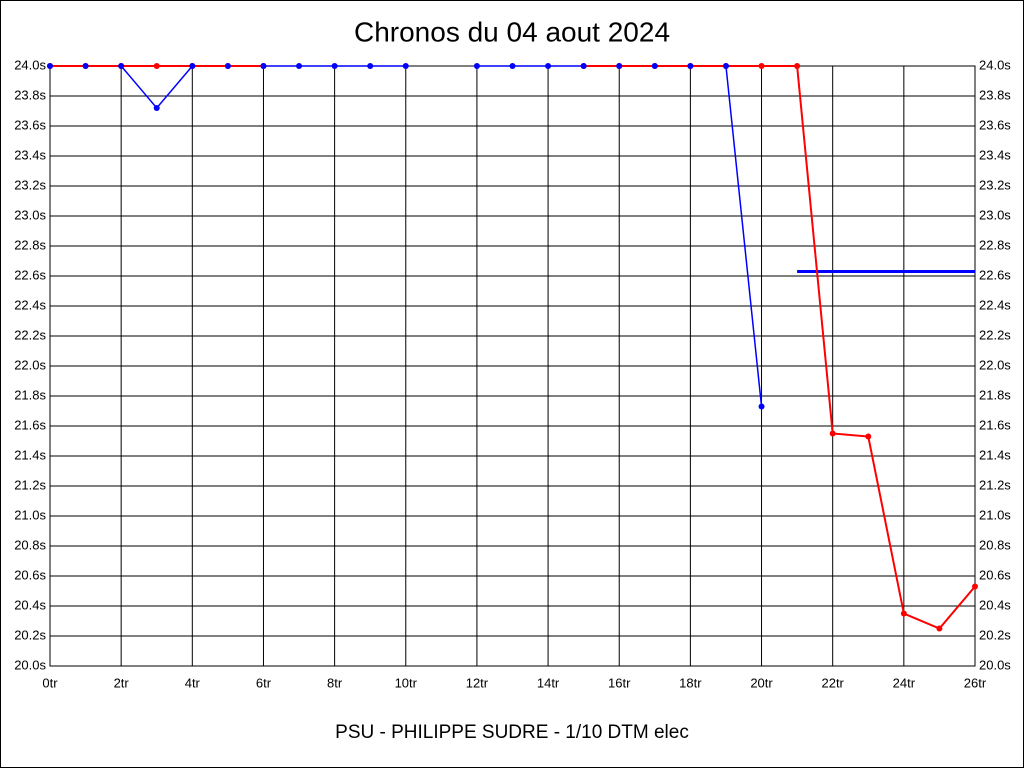  What do you see at coordinates (406, 682) in the screenshot?
I see `x-tick-label: 10tr` at bounding box center [406, 682].